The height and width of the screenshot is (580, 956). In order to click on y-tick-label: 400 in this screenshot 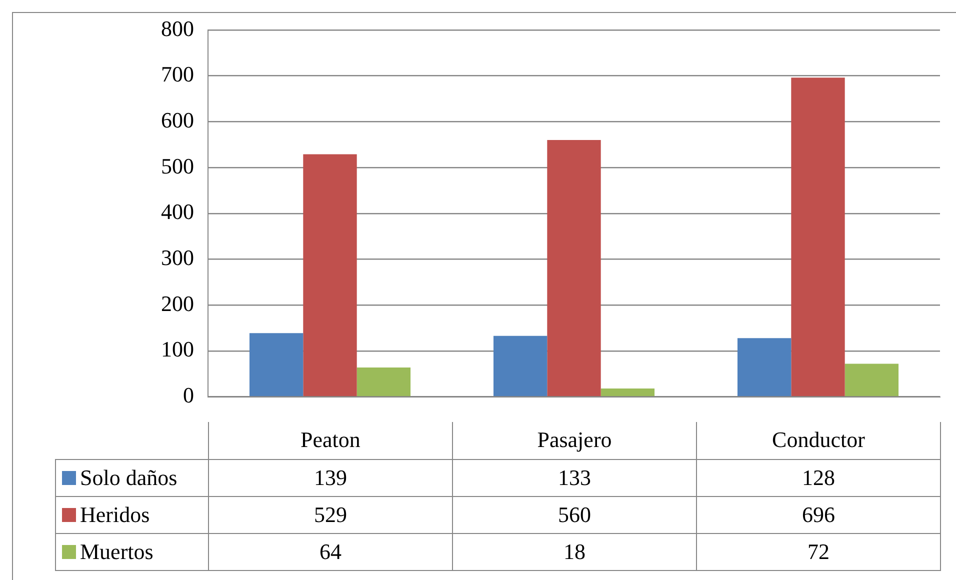, I will do `click(177, 211)`.